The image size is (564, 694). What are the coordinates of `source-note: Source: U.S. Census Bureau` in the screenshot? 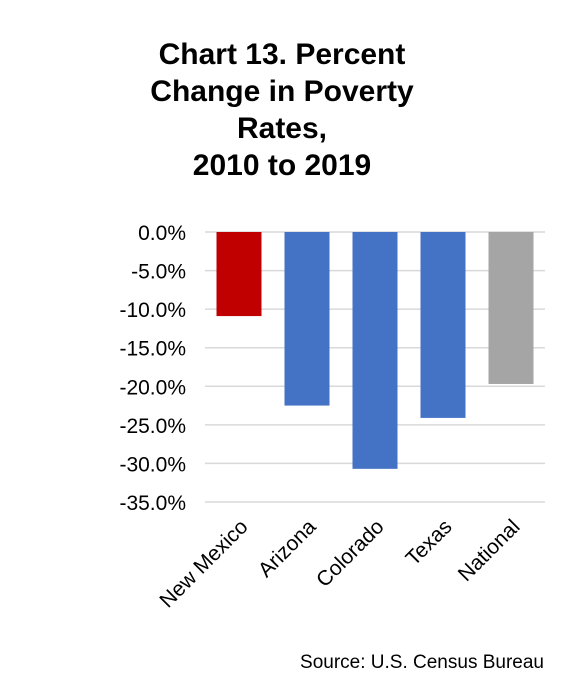 It's located at (422, 662).